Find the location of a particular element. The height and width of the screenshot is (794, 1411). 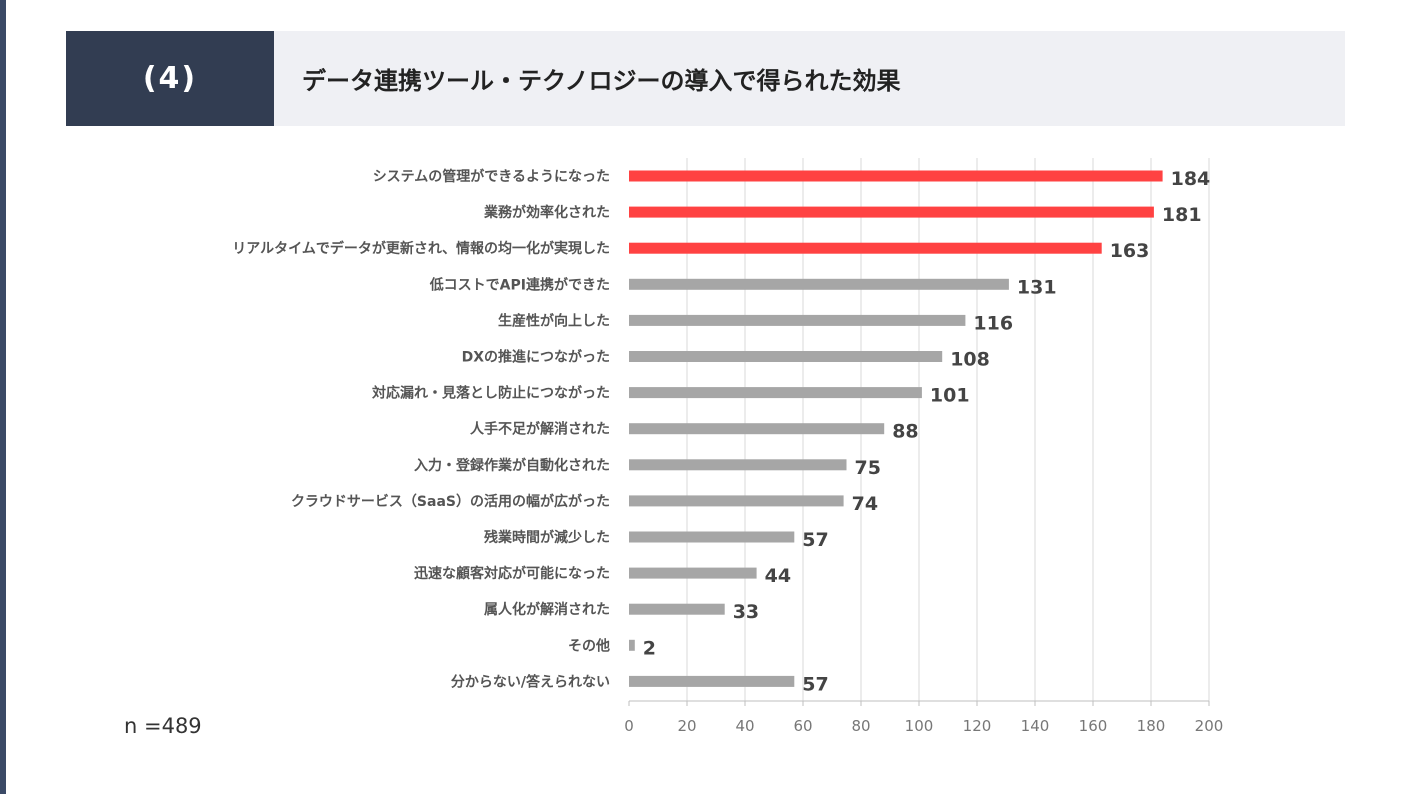

data-label: 44 is located at coordinates (778, 576).